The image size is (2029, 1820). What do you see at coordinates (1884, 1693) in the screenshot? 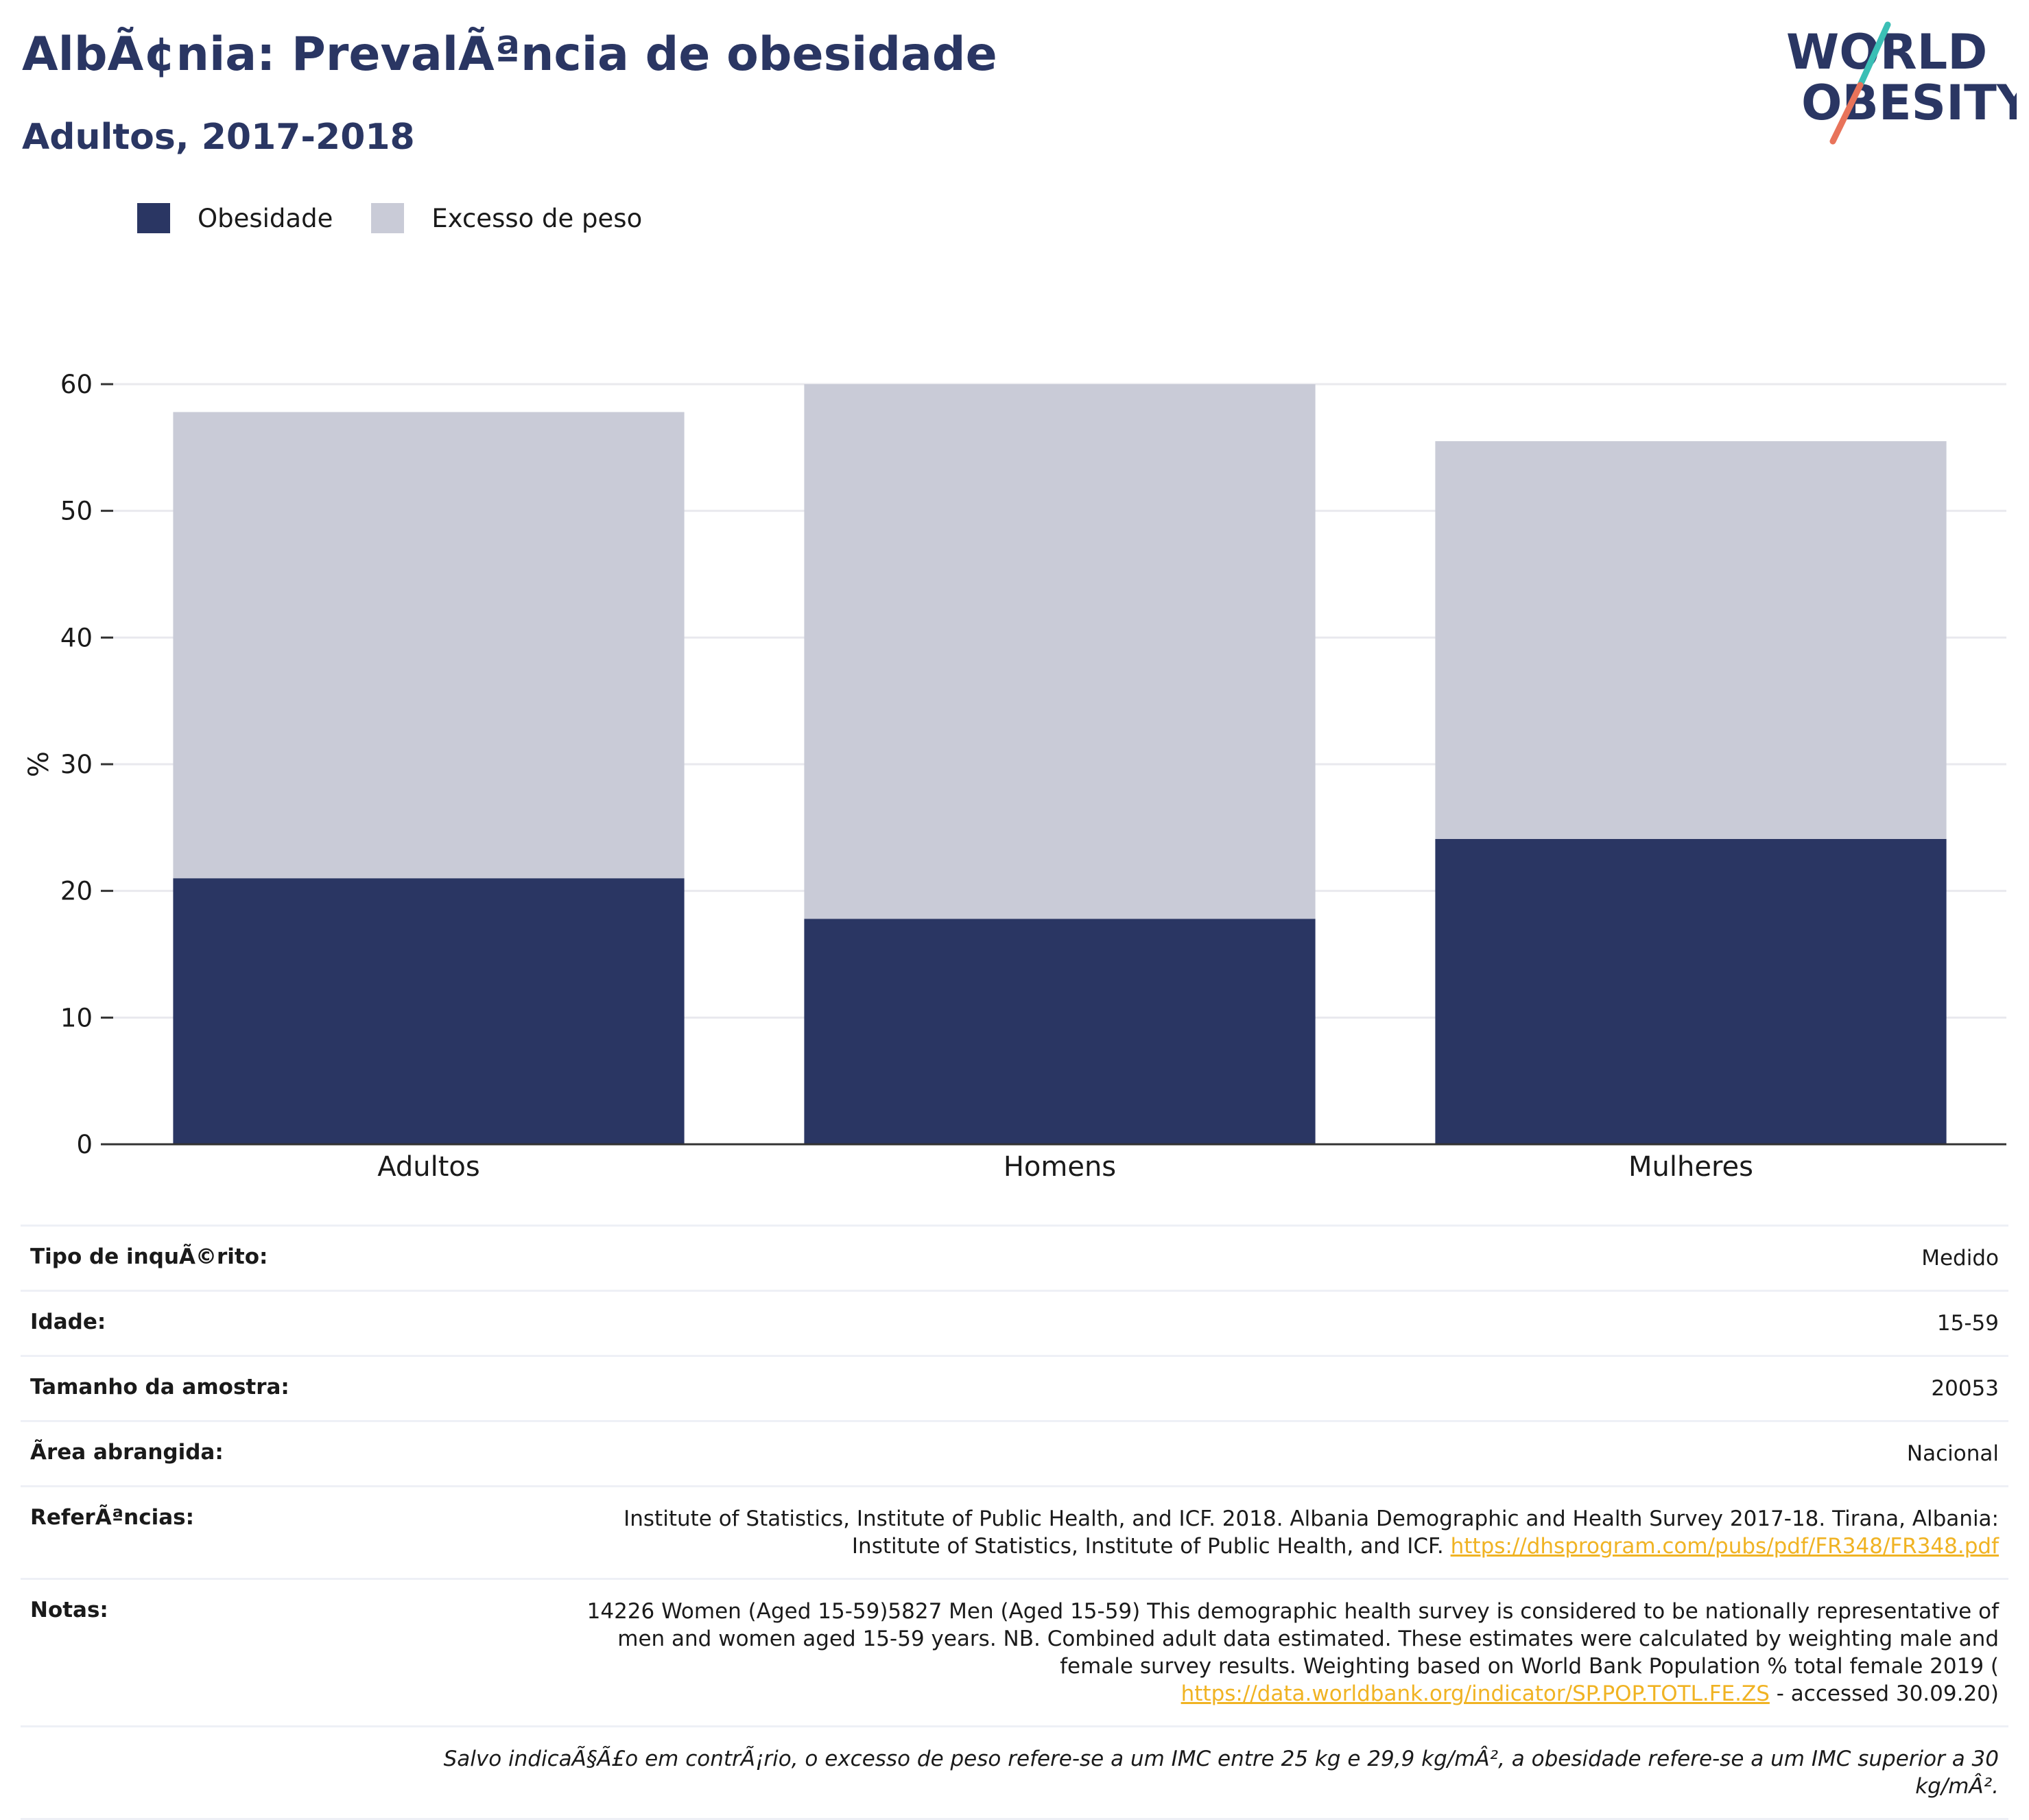
I see `notes-suffix: - accessed 30.09.20)` at bounding box center [1884, 1693].